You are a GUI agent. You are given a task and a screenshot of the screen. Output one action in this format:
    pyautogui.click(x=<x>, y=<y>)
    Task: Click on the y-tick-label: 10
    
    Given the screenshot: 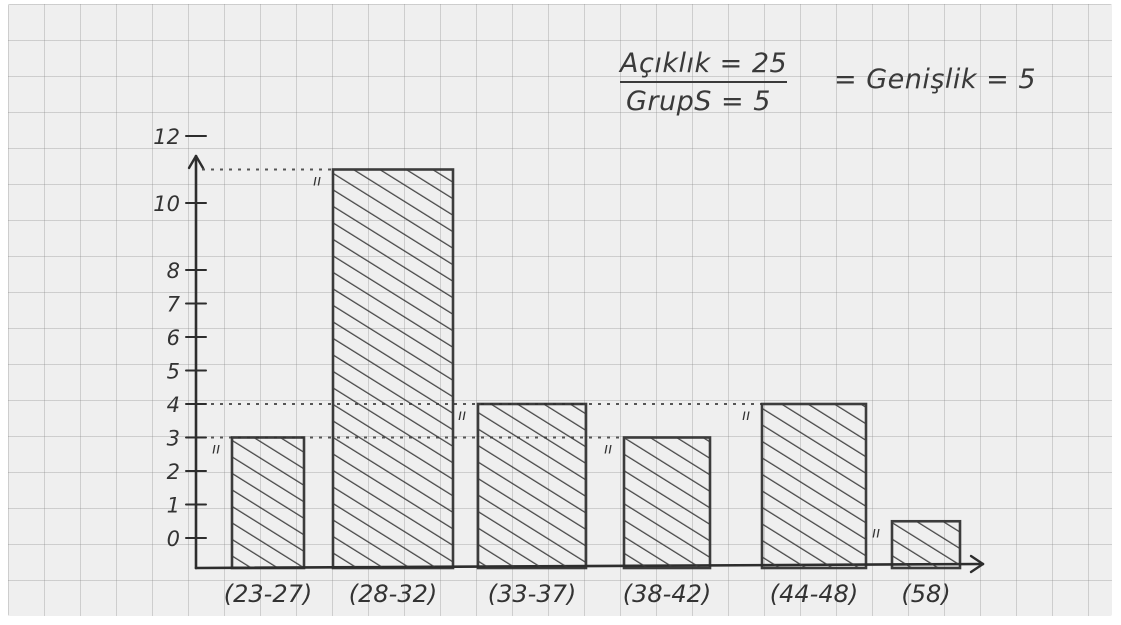 What is the action you would take?
    pyautogui.click(x=166, y=204)
    